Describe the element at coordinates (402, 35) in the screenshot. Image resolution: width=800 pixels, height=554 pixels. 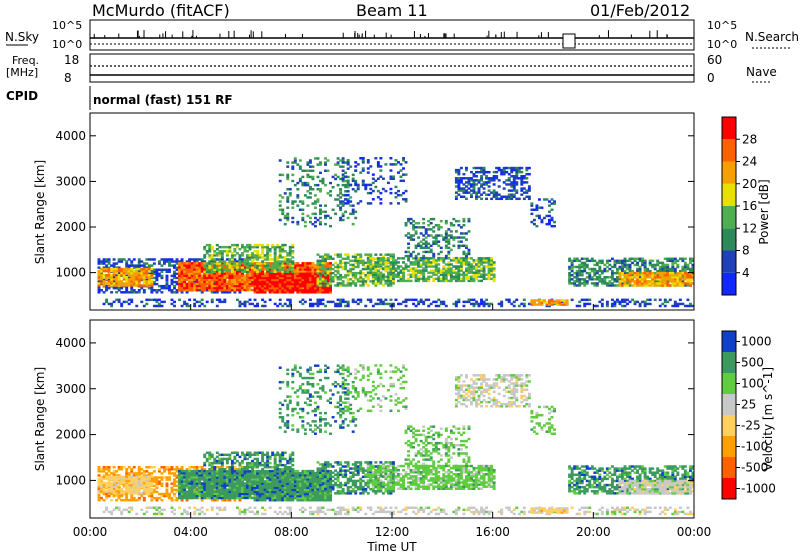
I see `noise-panel: N.Sky 10^5 10^0 10^5 10^0 N.Search` at that location.